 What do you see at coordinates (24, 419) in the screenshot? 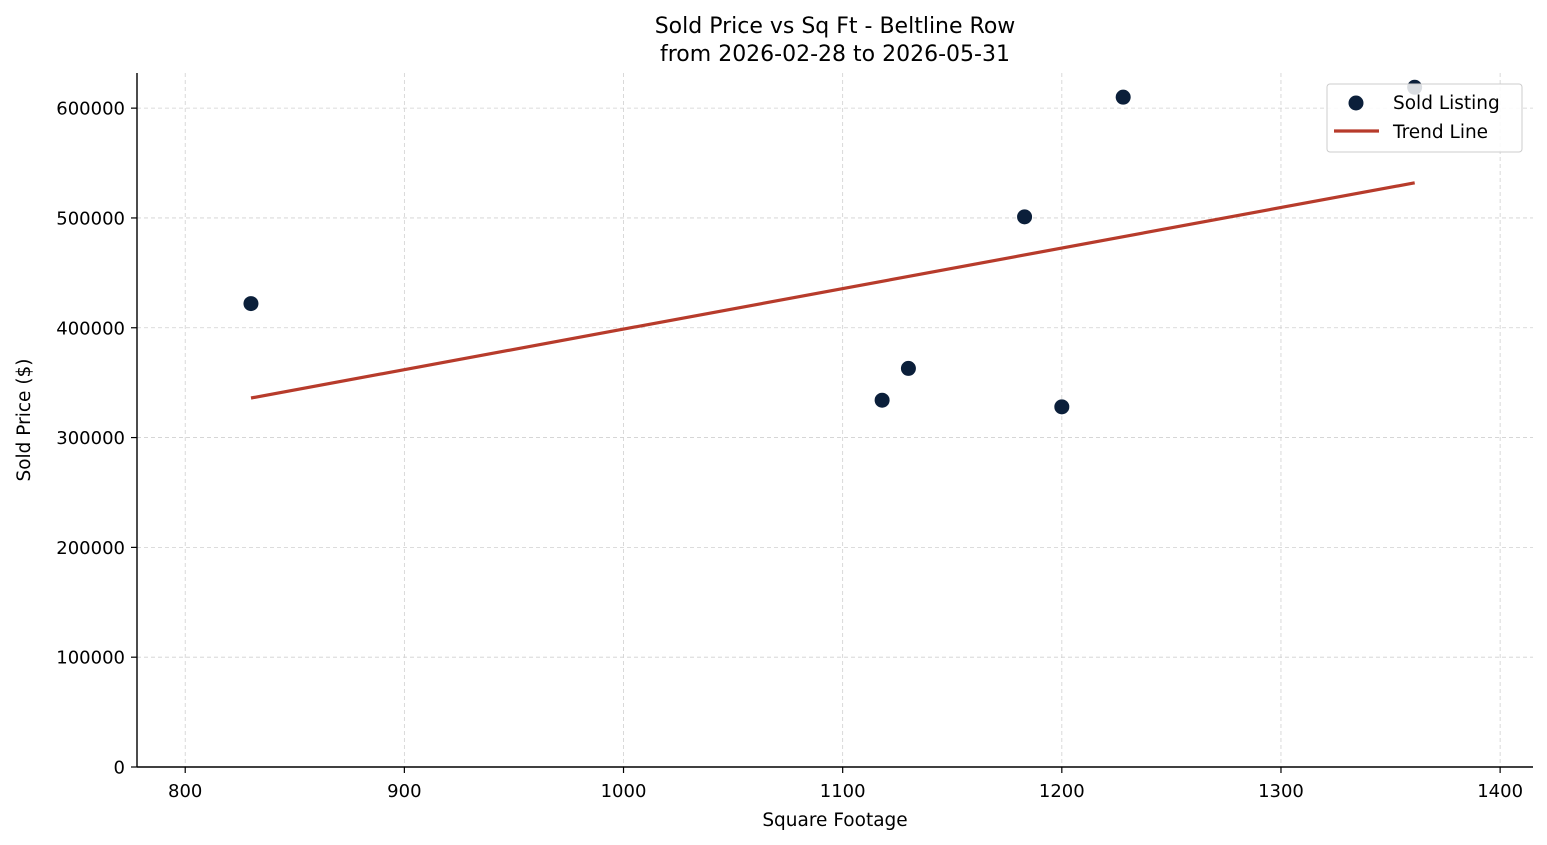
I see `y-axis-label: Sold Price ($)` at bounding box center [24, 419].